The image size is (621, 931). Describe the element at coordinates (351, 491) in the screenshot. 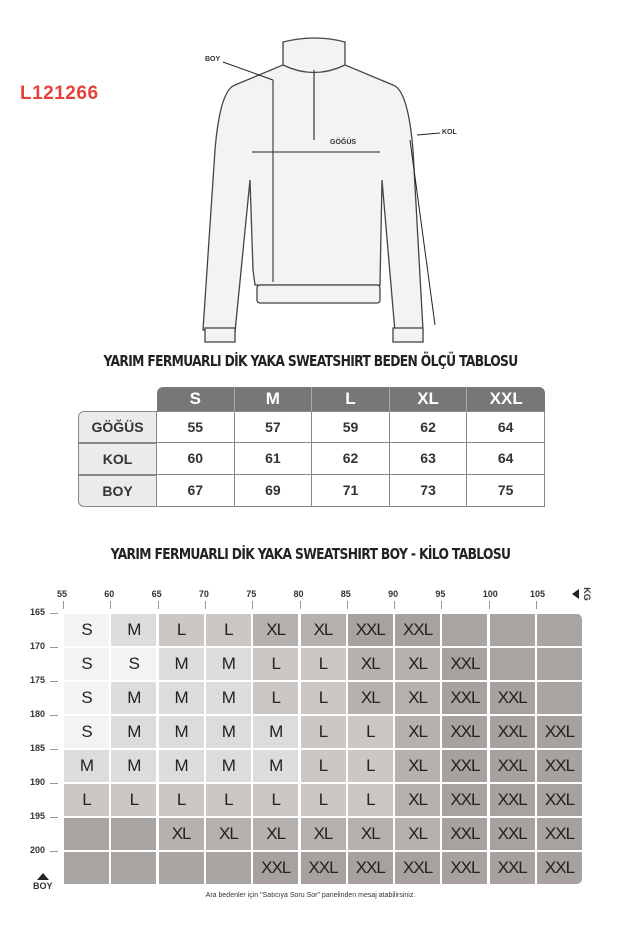

I see `measurement-cell: 71` at that location.